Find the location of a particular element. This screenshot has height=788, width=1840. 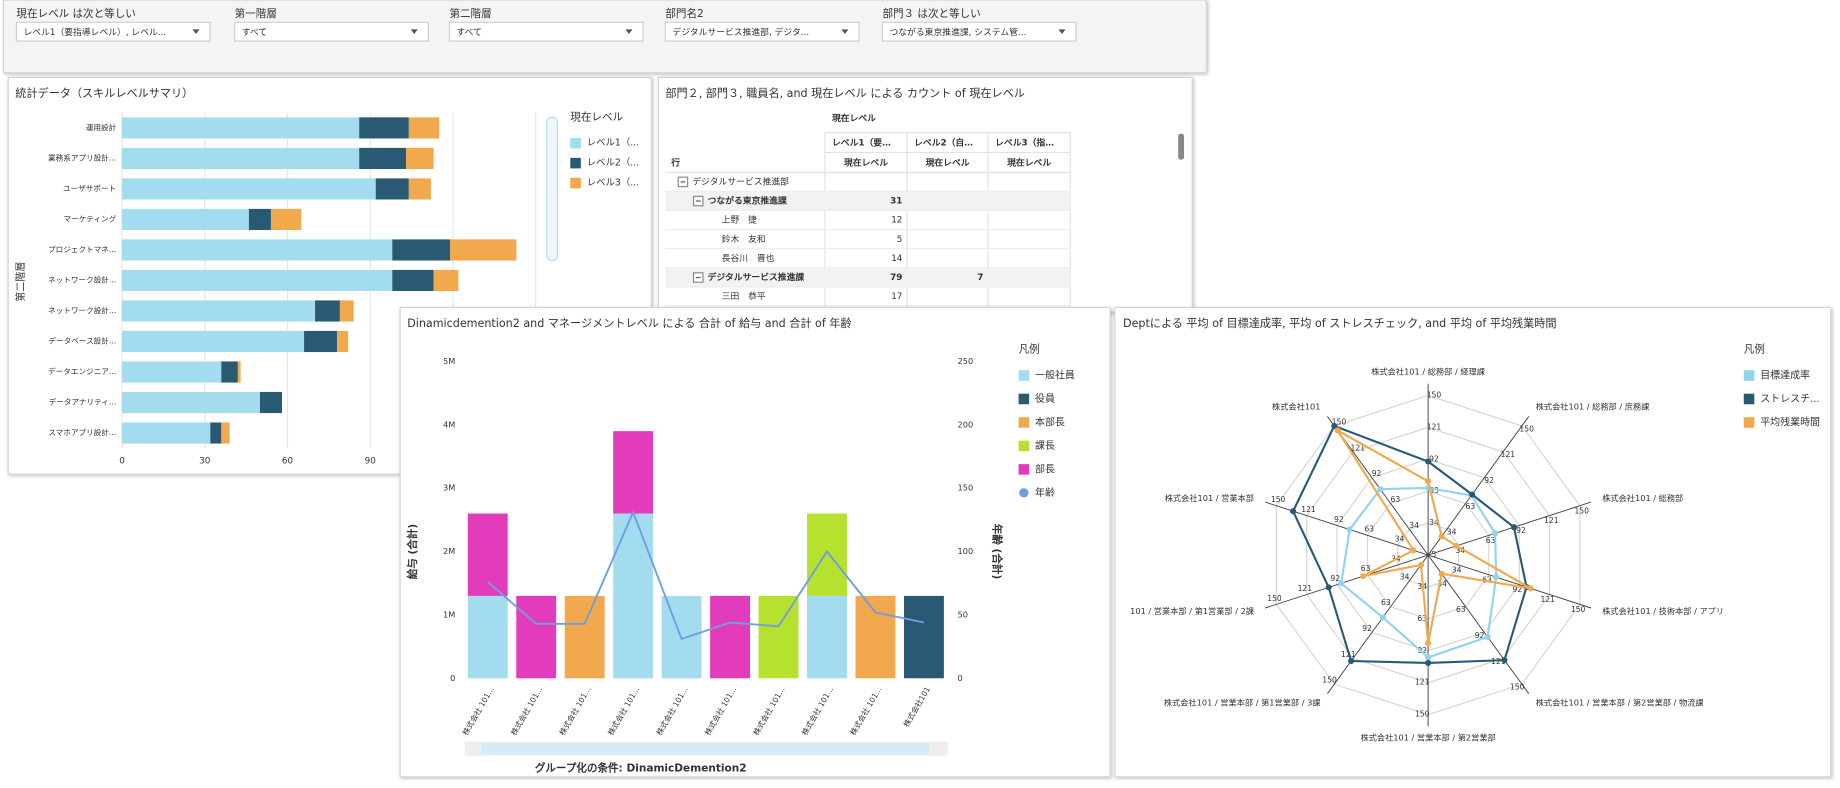

legend-label: 一般社員 is located at coordinates (1055, 375).